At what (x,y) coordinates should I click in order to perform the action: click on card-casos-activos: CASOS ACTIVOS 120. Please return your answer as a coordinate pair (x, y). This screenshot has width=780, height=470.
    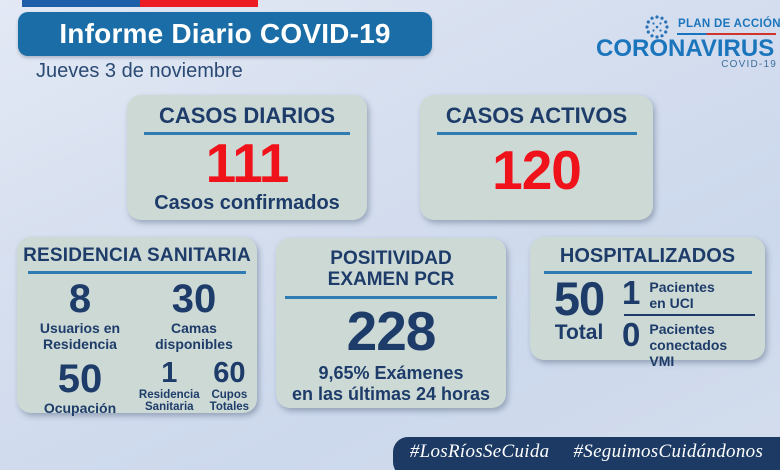
    Looking at the image, I should click on (536, 157).